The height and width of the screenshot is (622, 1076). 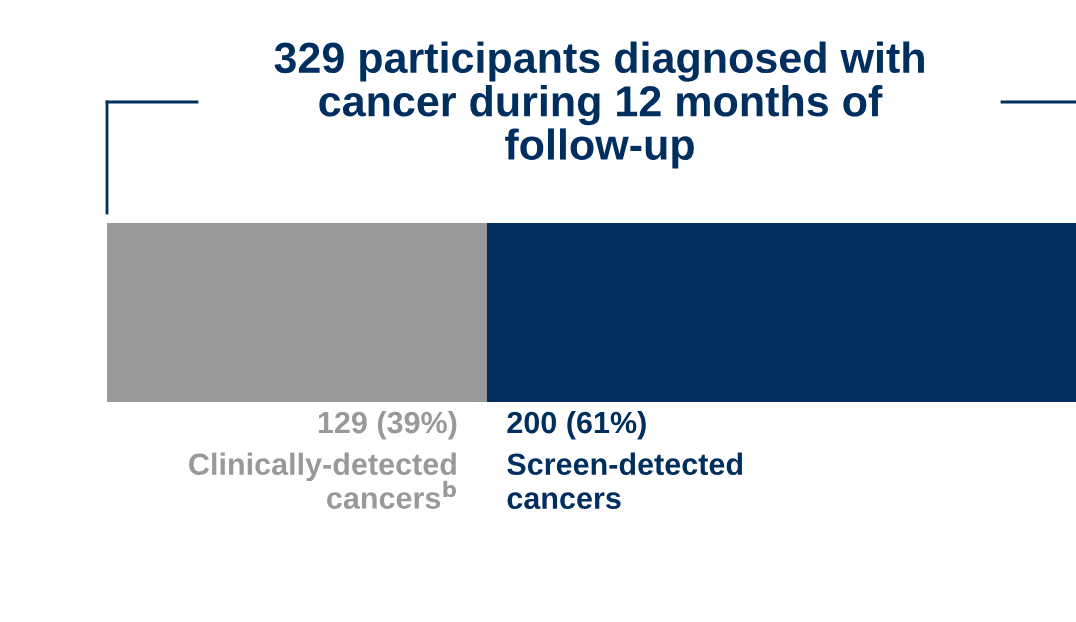 I want to click on chart-title: 329 participants diagnosed with cancer during 12 months of follow-up, so click(x=599, y=105).